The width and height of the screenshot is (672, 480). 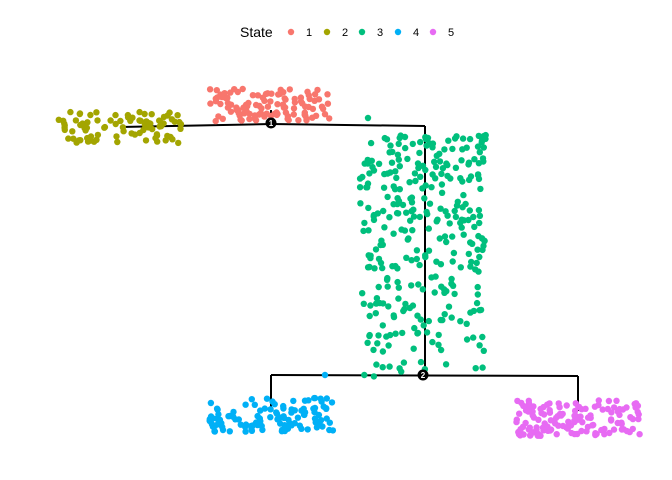 I want to click on branch-point-label: 1, so click(x=271, y=123).